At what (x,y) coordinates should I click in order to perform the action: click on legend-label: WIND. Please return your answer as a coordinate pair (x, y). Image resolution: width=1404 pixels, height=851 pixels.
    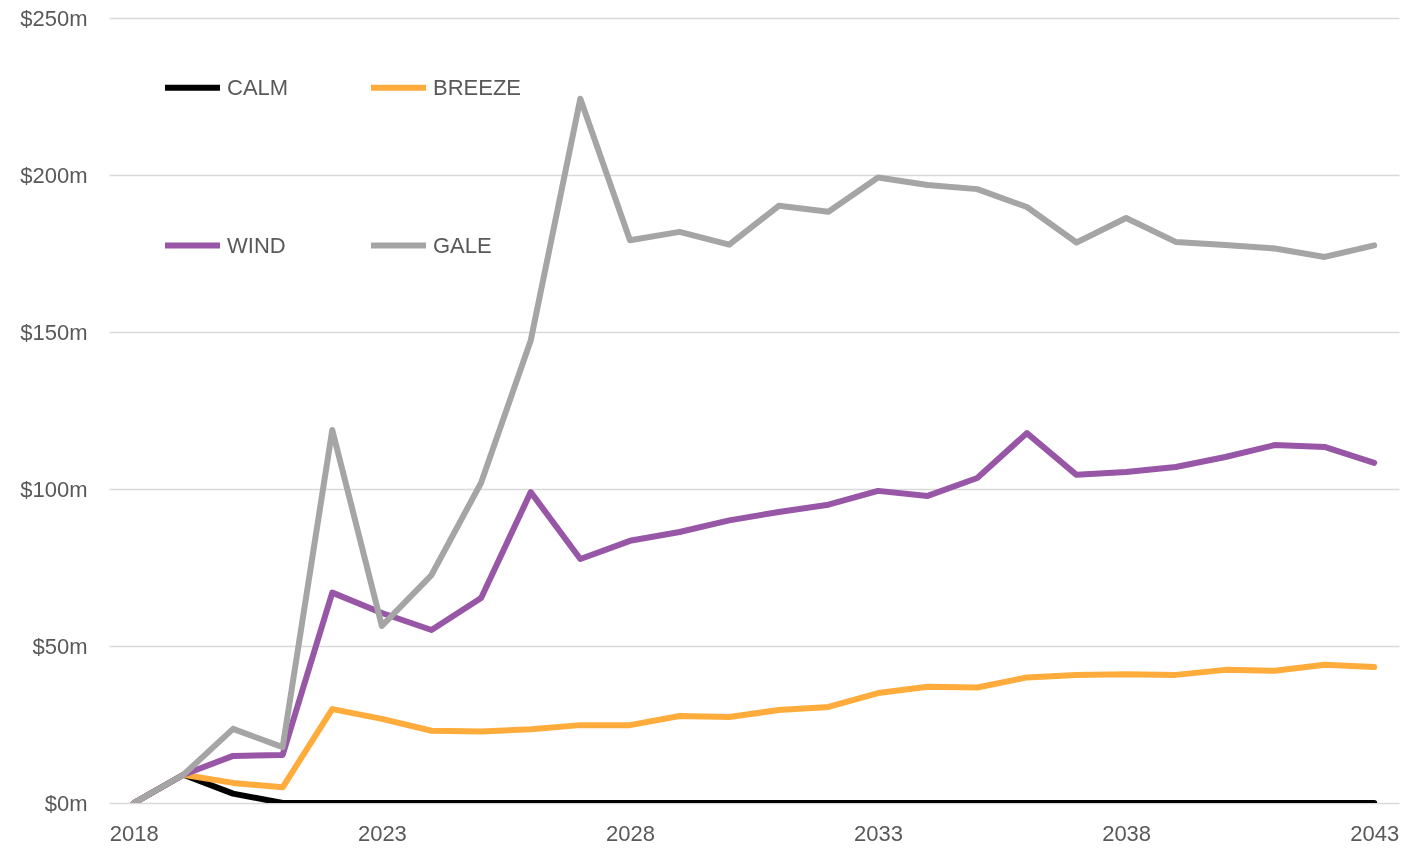
    Looking at the image, I should click on (256, 245).